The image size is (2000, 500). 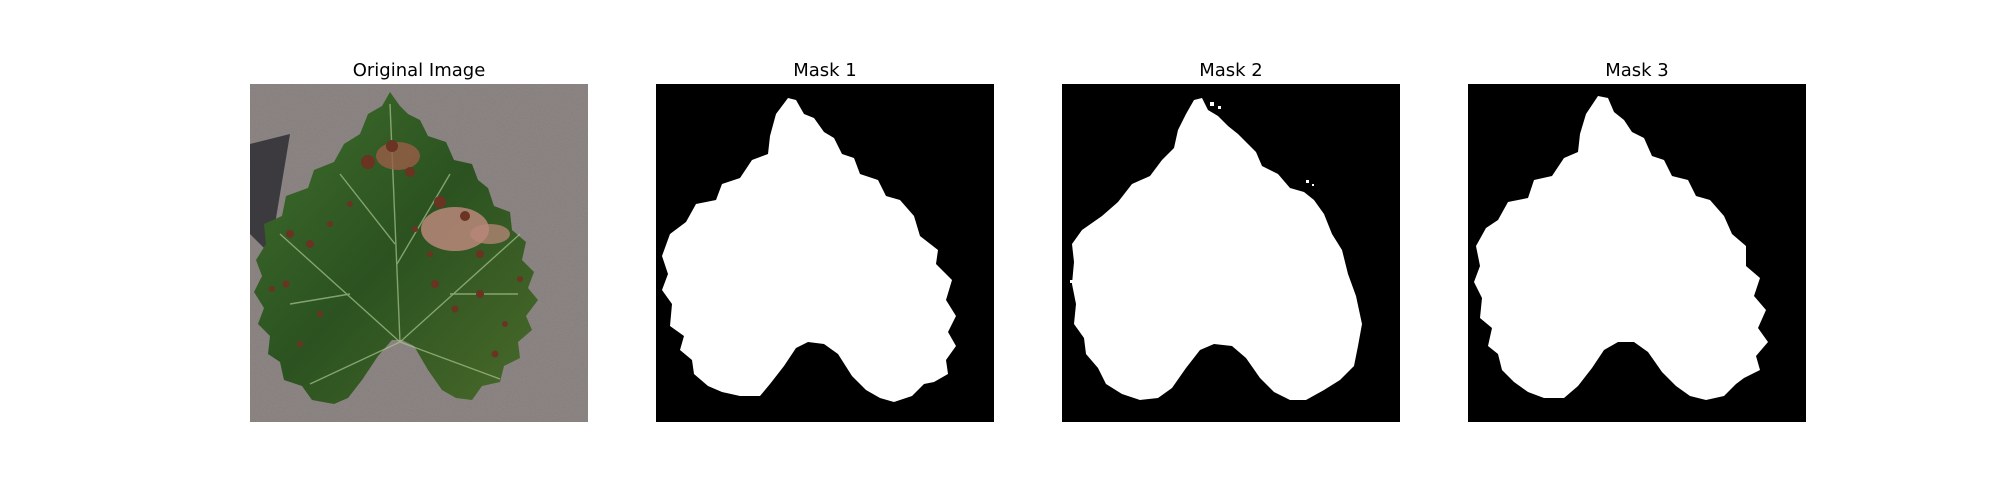 What do you see at coordinates (419, 70) in the screenshot?
I see `panel-title: Original Image` at bounding box center [419, 70].